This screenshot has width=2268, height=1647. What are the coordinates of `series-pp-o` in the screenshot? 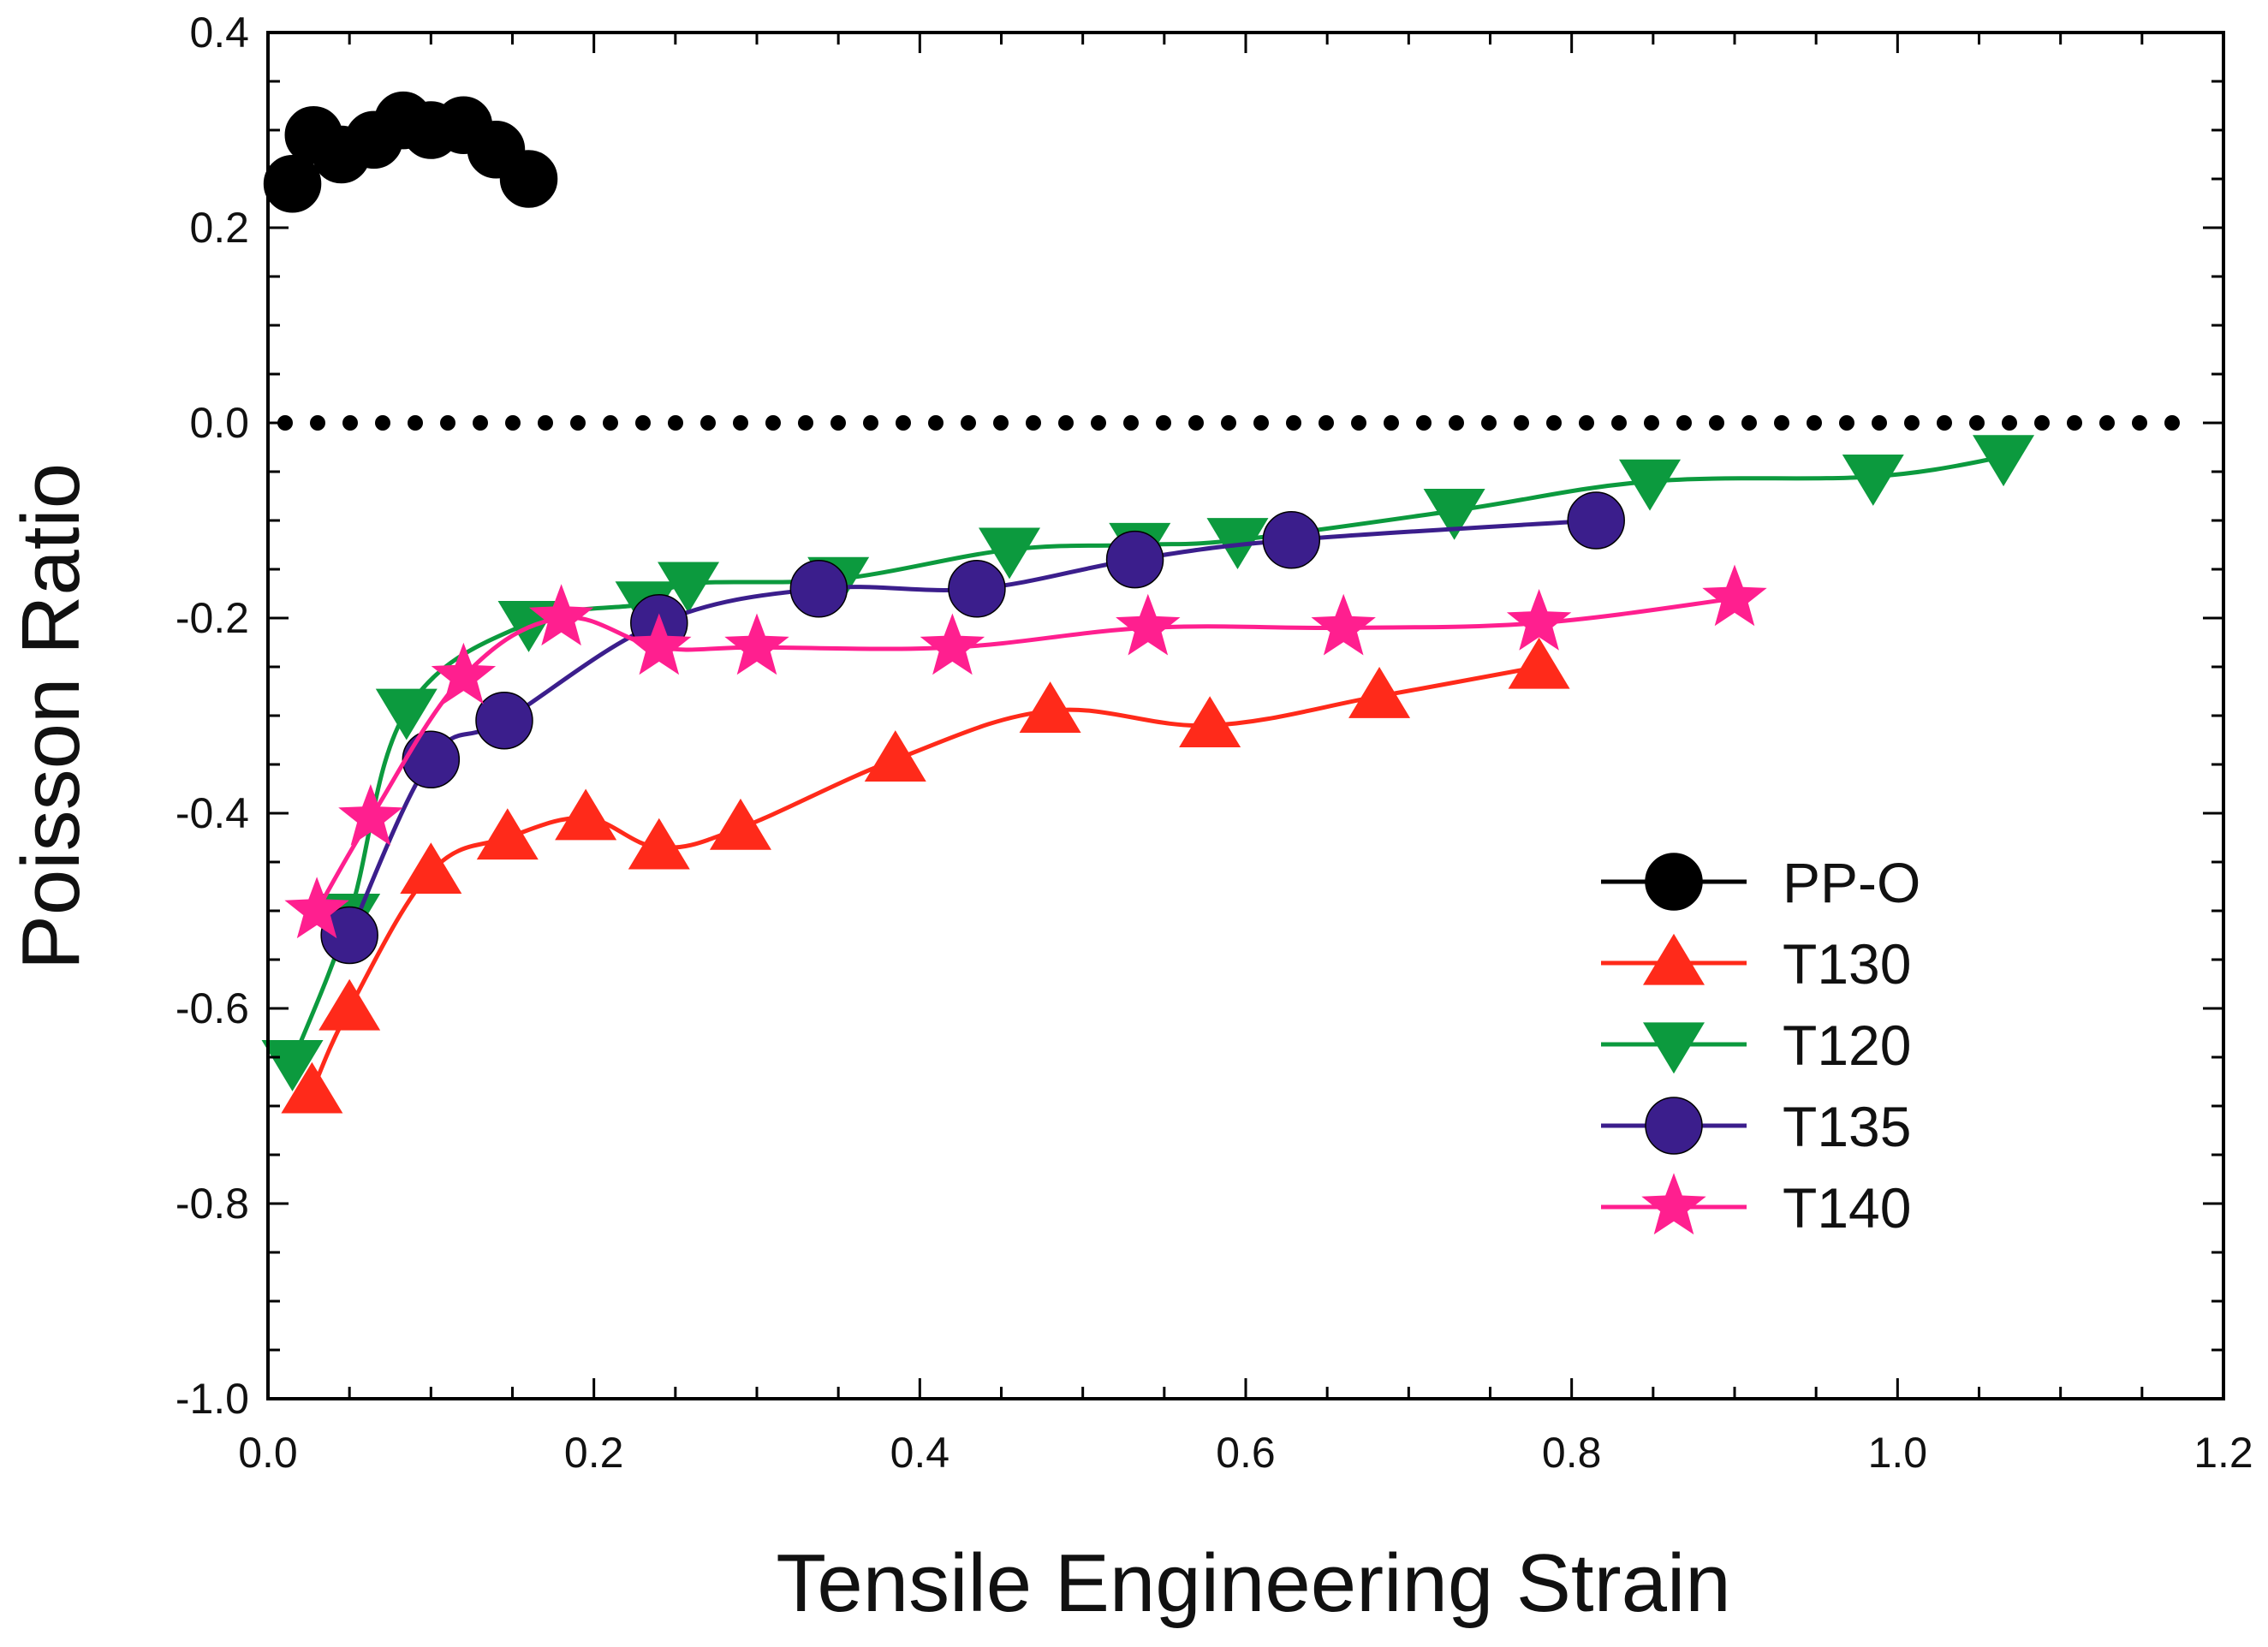 It's located at (410, 152).